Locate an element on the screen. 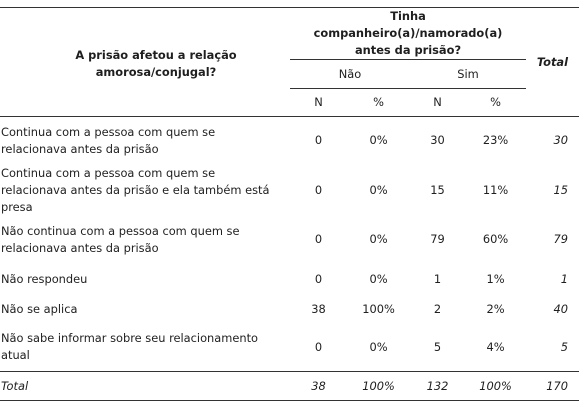 The height and width of the screenshot is (401, 579). cell-total: 40 is located at coordinates (561, 308).